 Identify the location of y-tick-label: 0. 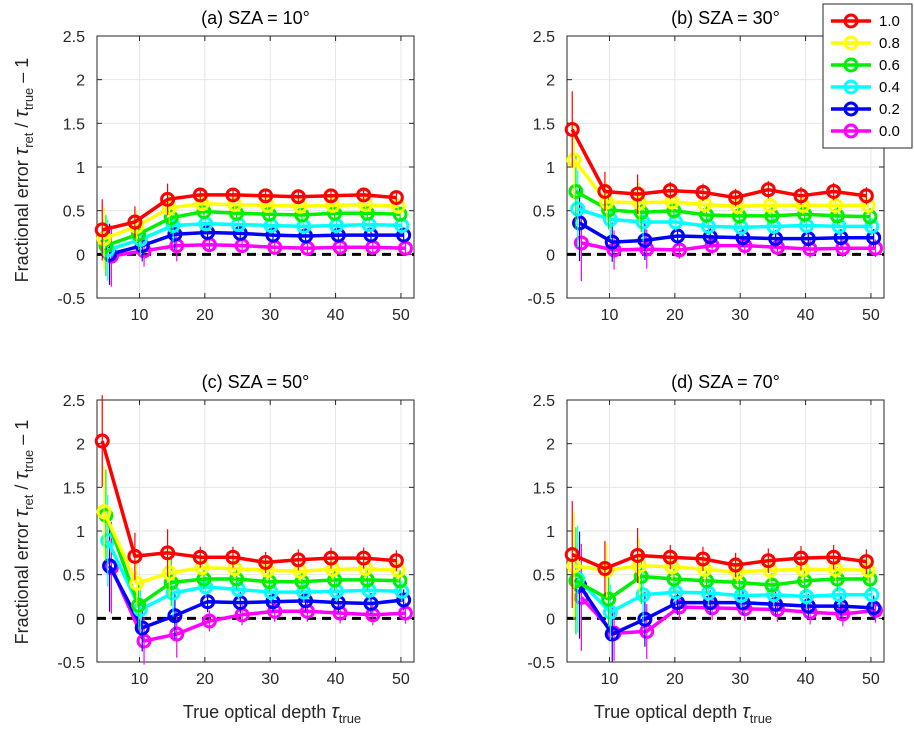
(80, 619).